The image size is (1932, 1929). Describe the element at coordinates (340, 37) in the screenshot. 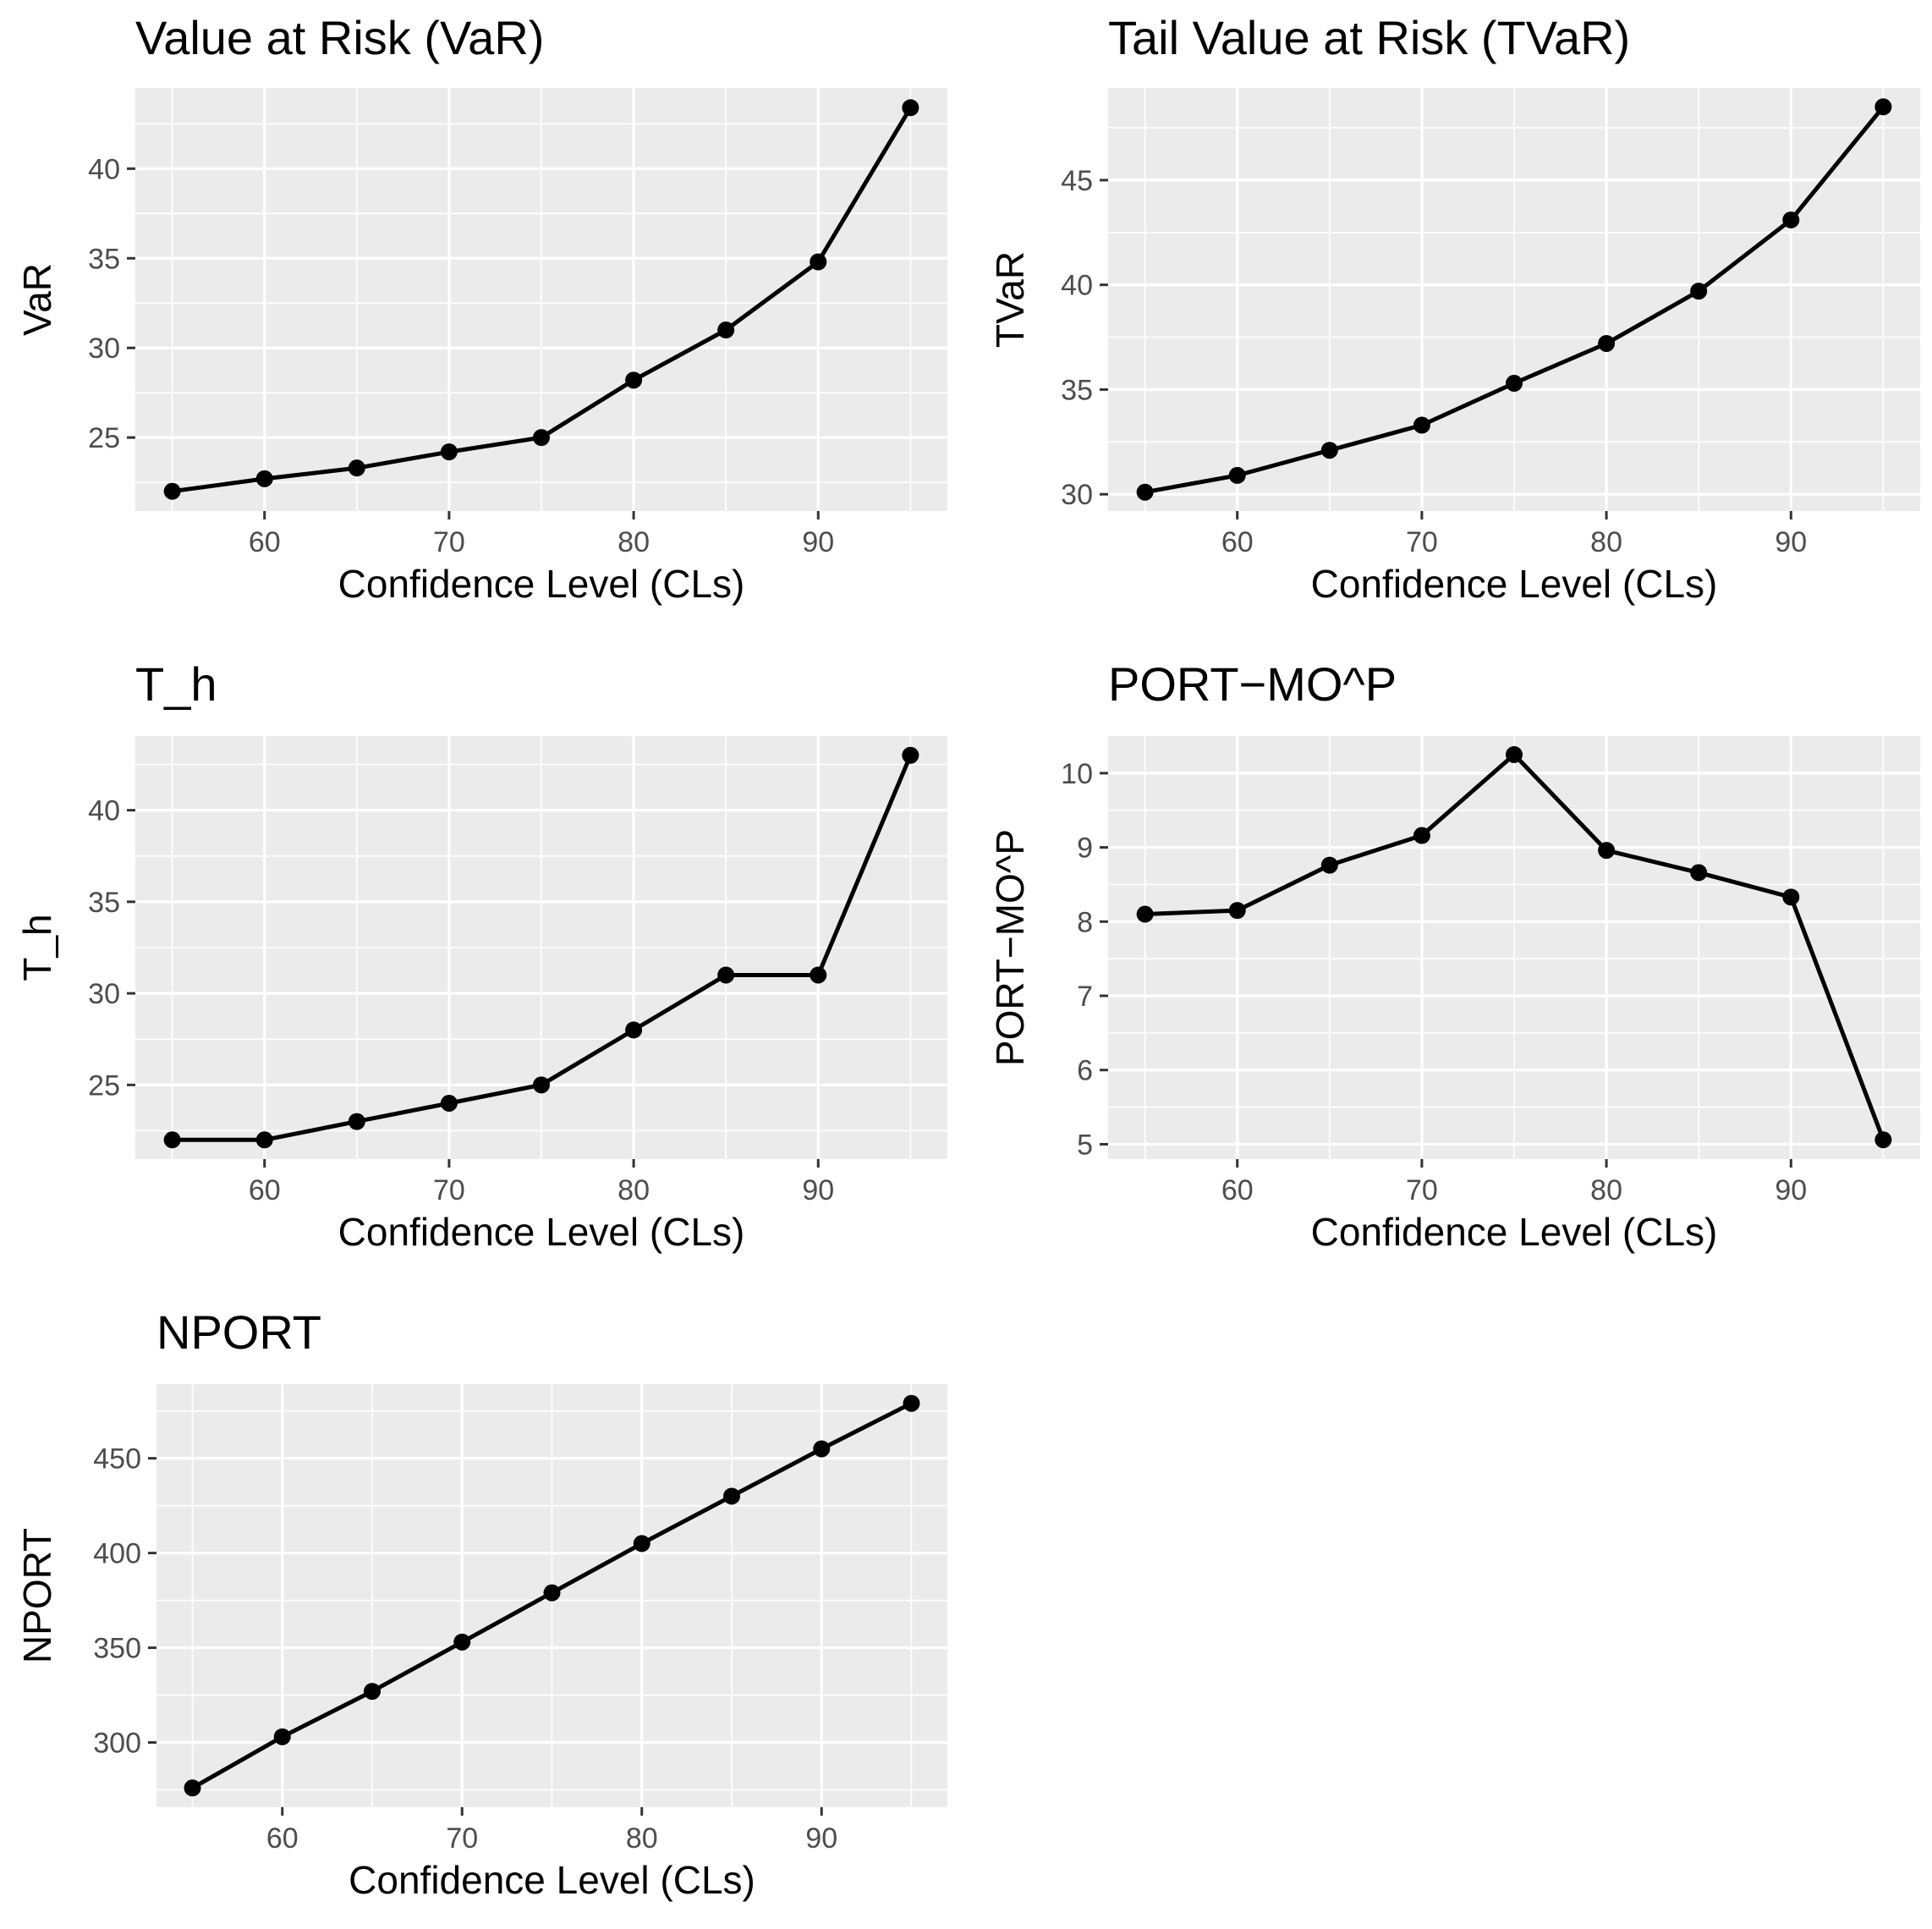

I see `chart-title: Value at Risk (VaR)` at that location.